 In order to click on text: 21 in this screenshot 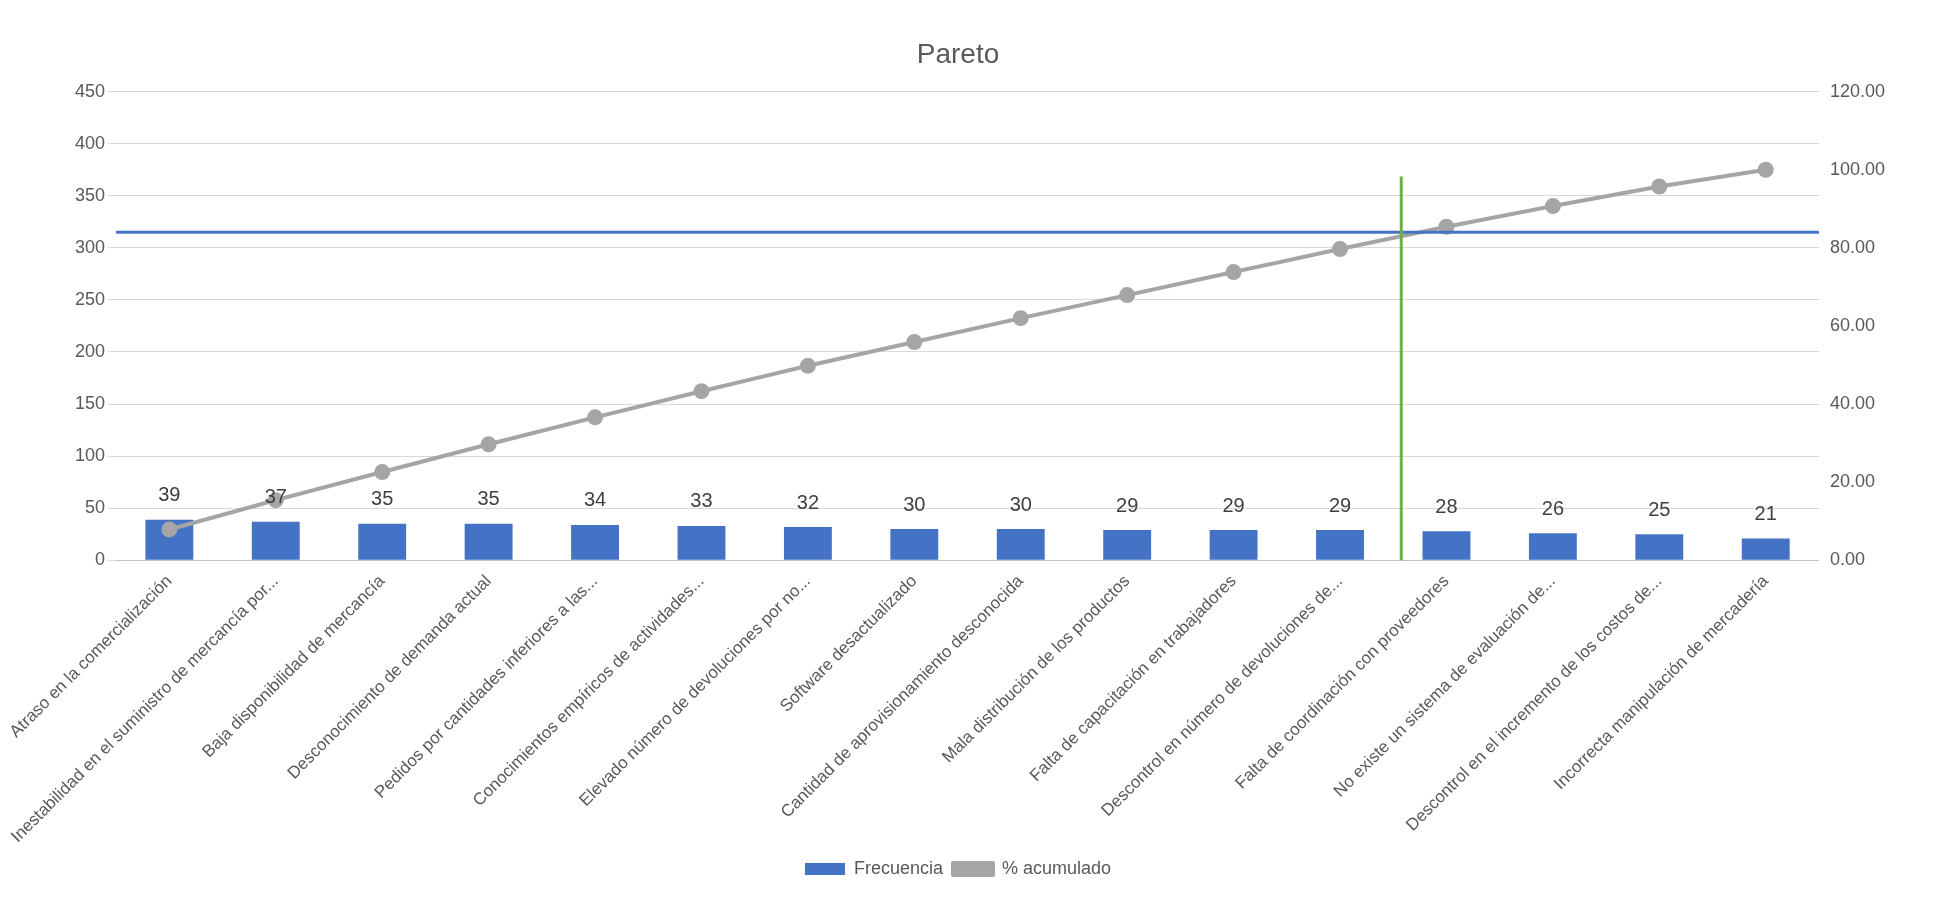, I will do `click(1765, 512)`.